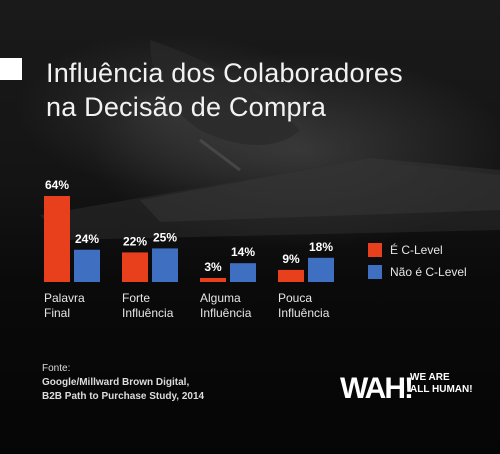 This screenshot has height=454, width=500. I want to click on logo-mark: WAH!, so click(376, 388).